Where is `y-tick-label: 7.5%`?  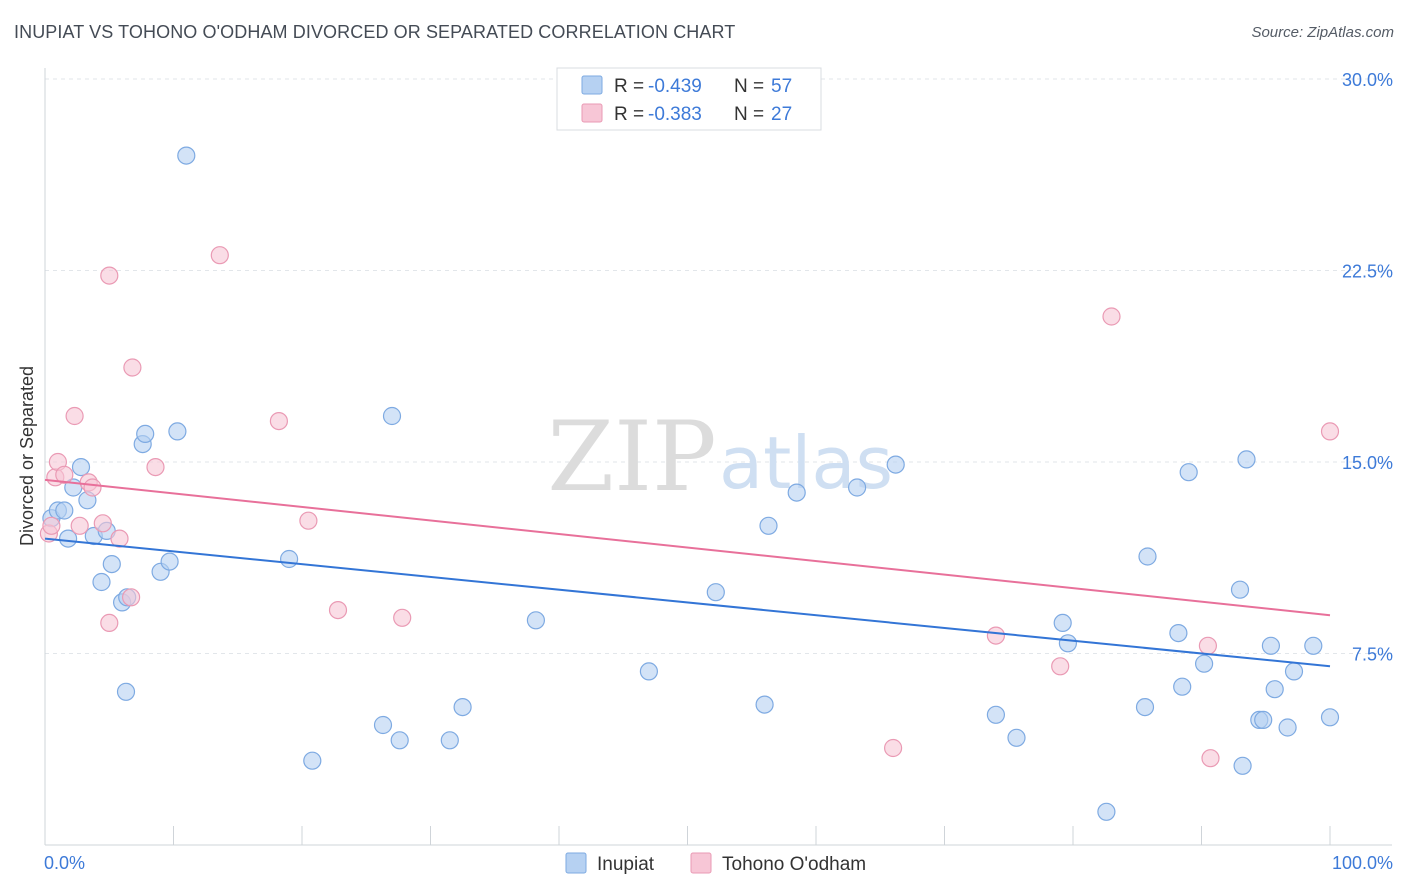 y-tick-label: 7.5% is located at coordinates (1372, 655).